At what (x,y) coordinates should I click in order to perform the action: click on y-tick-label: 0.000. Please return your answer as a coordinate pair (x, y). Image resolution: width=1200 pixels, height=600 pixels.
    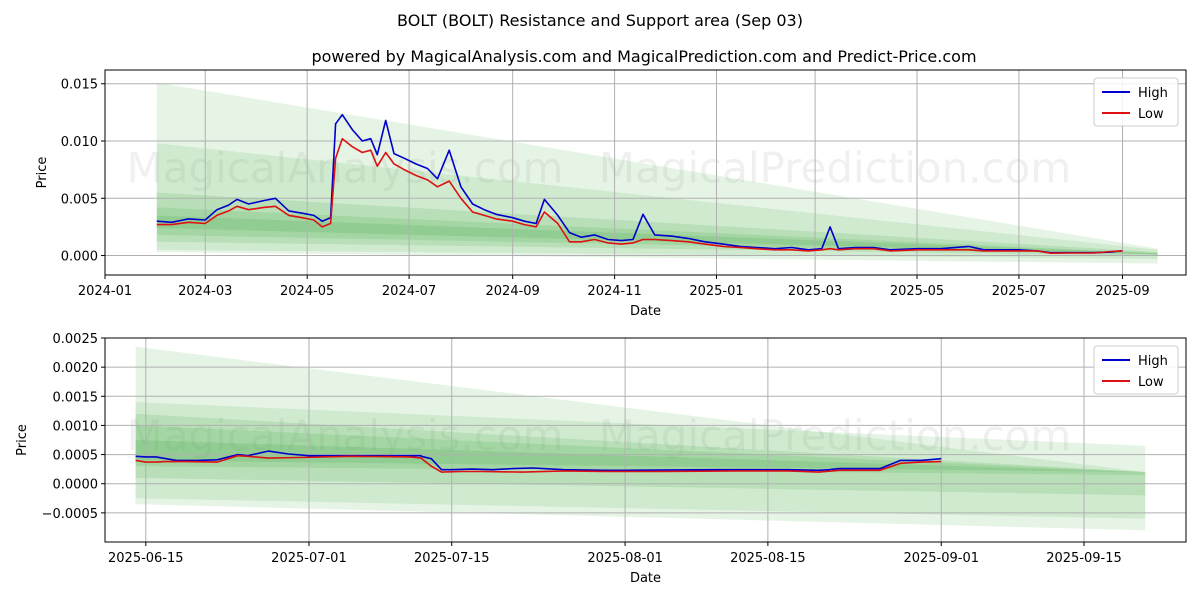
    Looking at the image, I should click on (79, 257).